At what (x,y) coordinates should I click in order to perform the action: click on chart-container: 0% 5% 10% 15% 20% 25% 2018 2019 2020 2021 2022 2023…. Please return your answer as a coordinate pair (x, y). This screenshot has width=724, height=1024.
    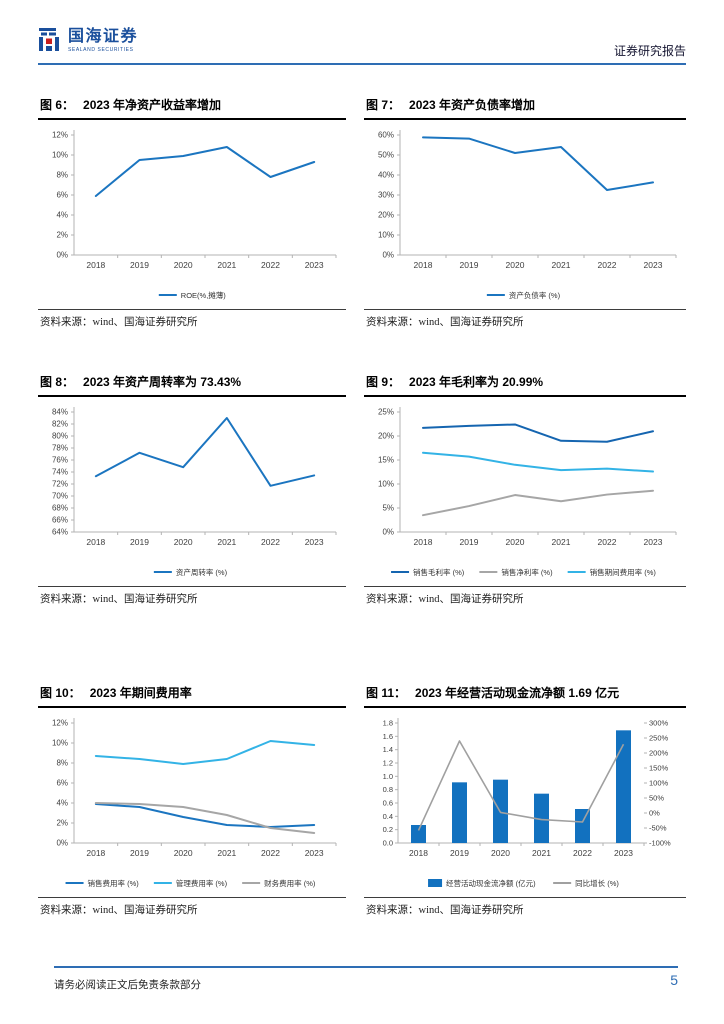
    Looking at the image, I should click on (525, 492).